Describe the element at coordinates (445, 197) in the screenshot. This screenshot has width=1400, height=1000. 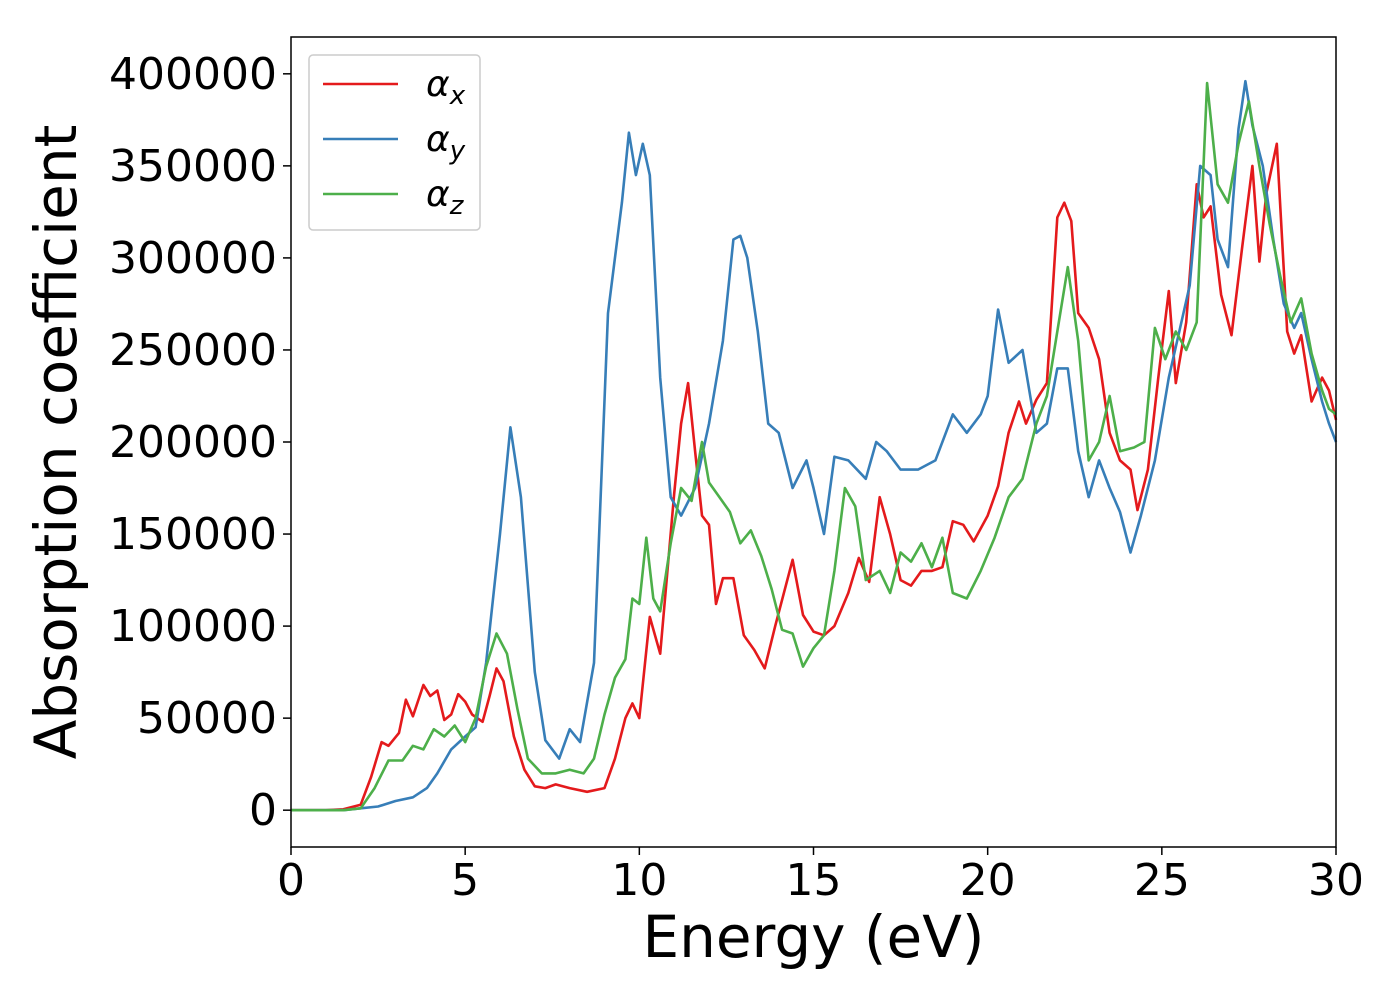
I see `legend-label-z: αz` at that location.